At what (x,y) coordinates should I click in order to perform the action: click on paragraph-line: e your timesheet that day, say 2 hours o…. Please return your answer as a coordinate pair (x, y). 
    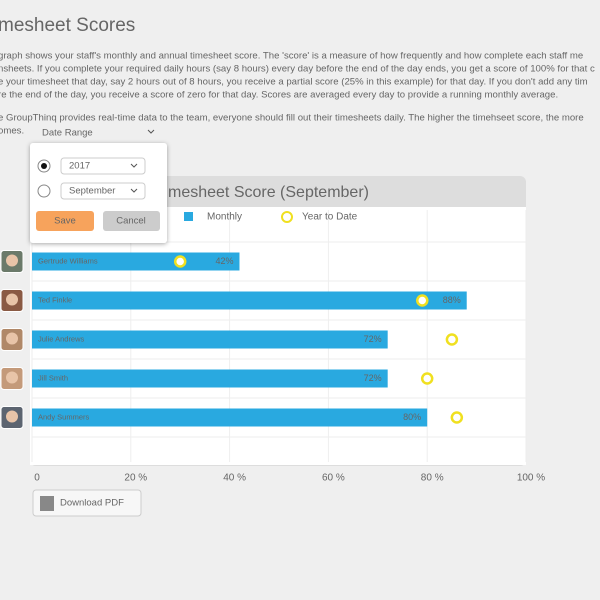
    Looking at the image, I should click on (294, 82).